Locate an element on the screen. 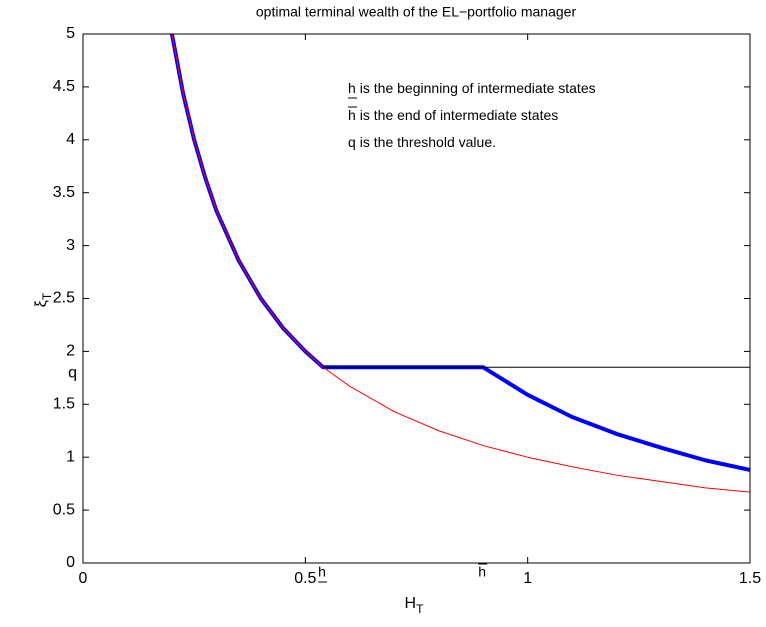 Image resolution: width=766 pixels, height=627 pixels. y-tick-label: 0 is located at coordinates (70, 562).